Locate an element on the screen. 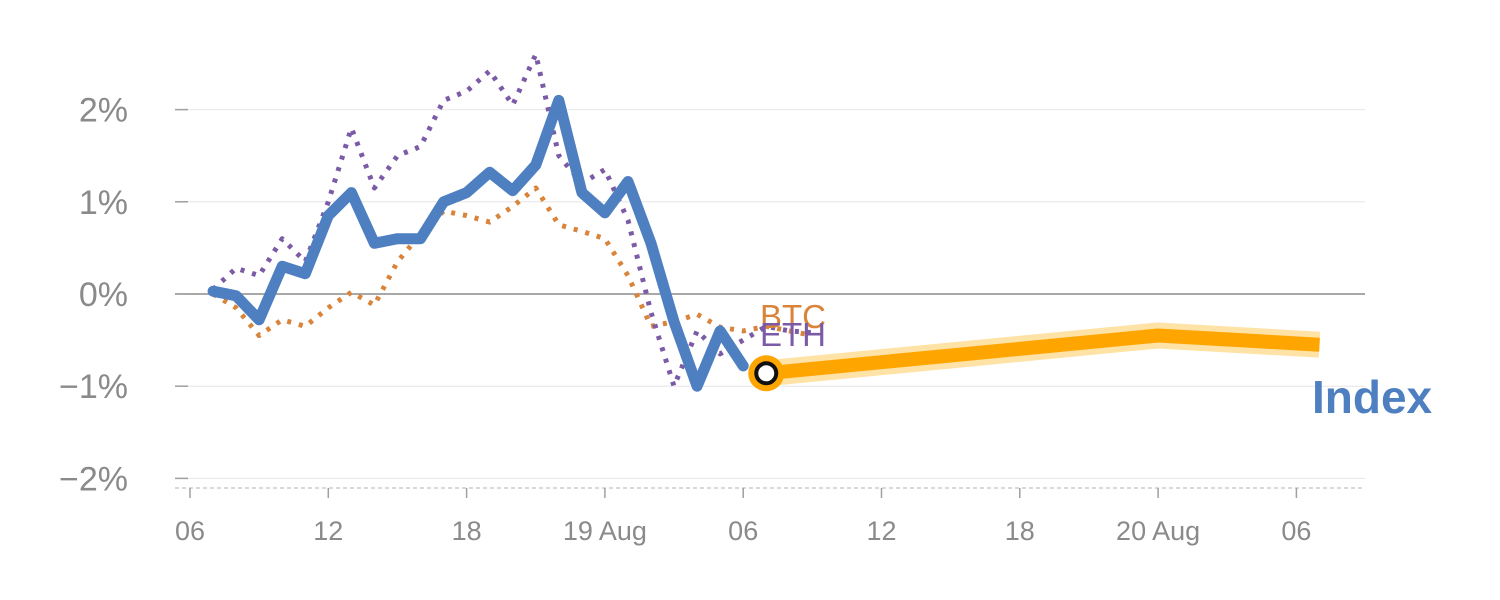 The height and width of the screenshot is (600, 1500). y-tick-label: 2% is located at coordinates (103, 111).